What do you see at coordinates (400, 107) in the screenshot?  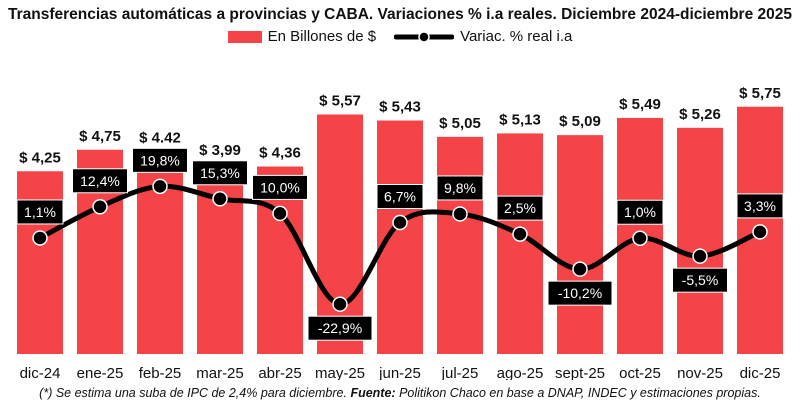 I see `bar-value-label: $ 5,43` at bounding box center [400, 107].